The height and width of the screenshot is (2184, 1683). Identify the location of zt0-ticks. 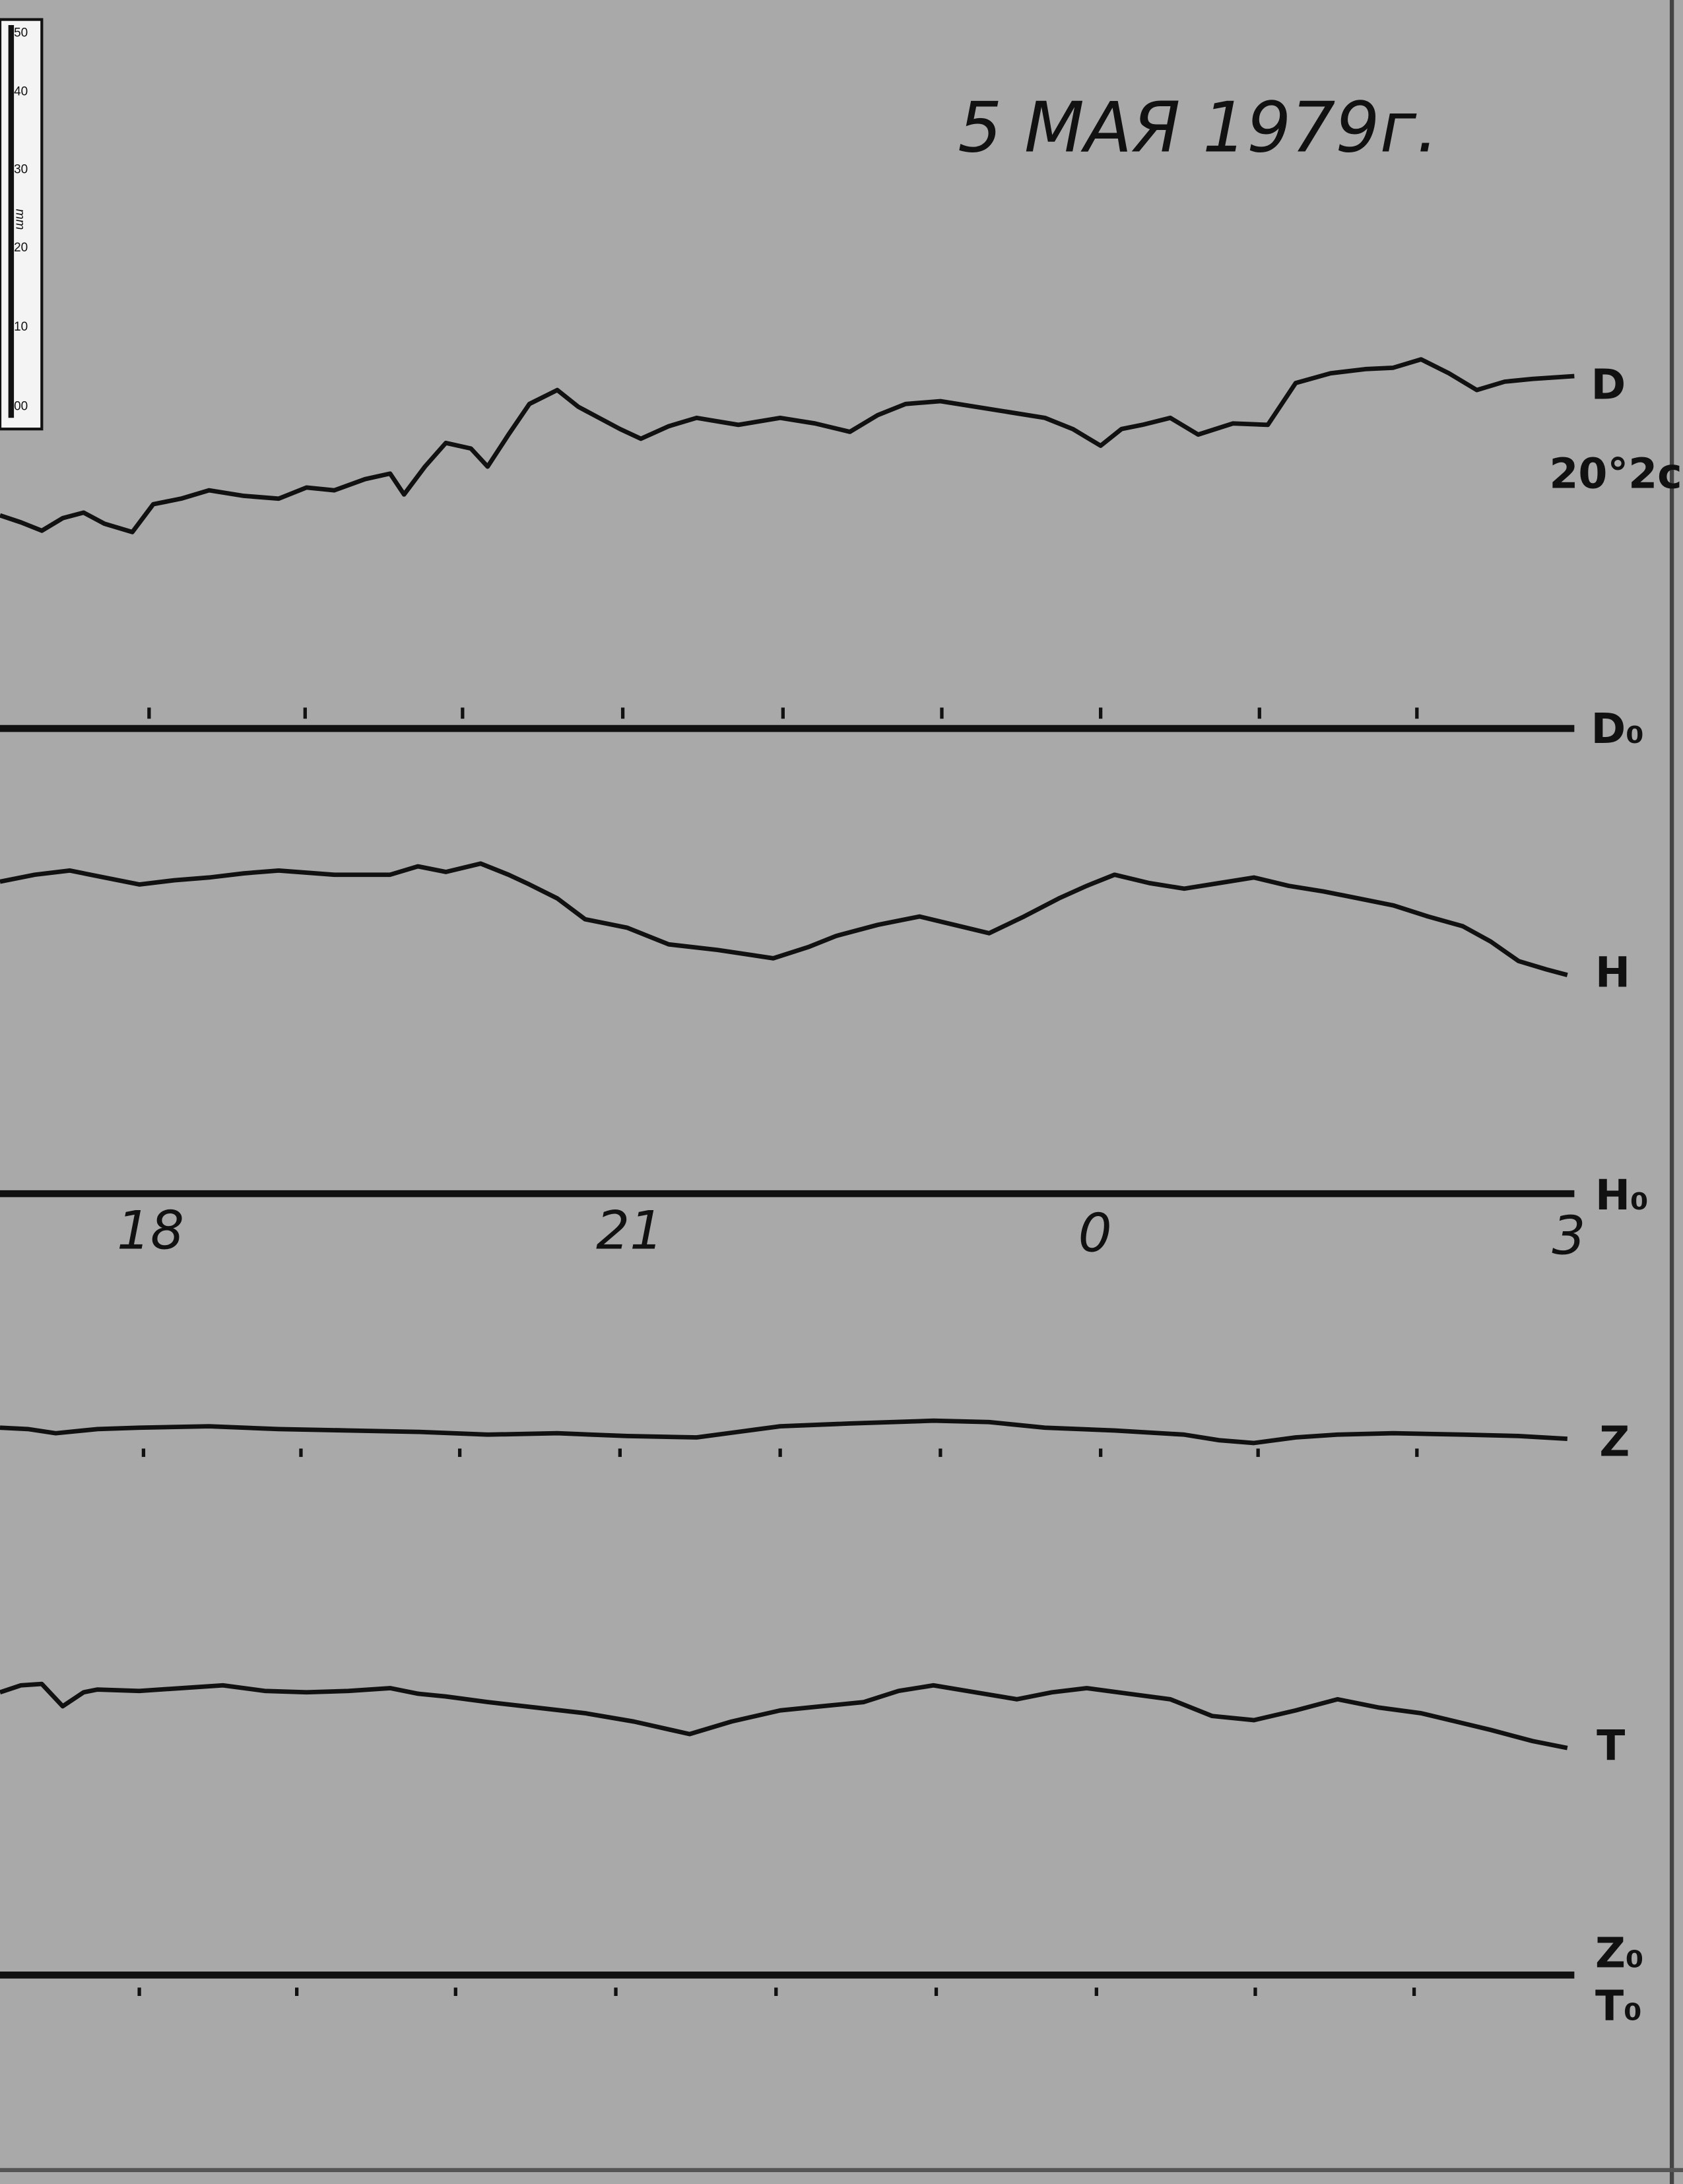
(776, 1991).